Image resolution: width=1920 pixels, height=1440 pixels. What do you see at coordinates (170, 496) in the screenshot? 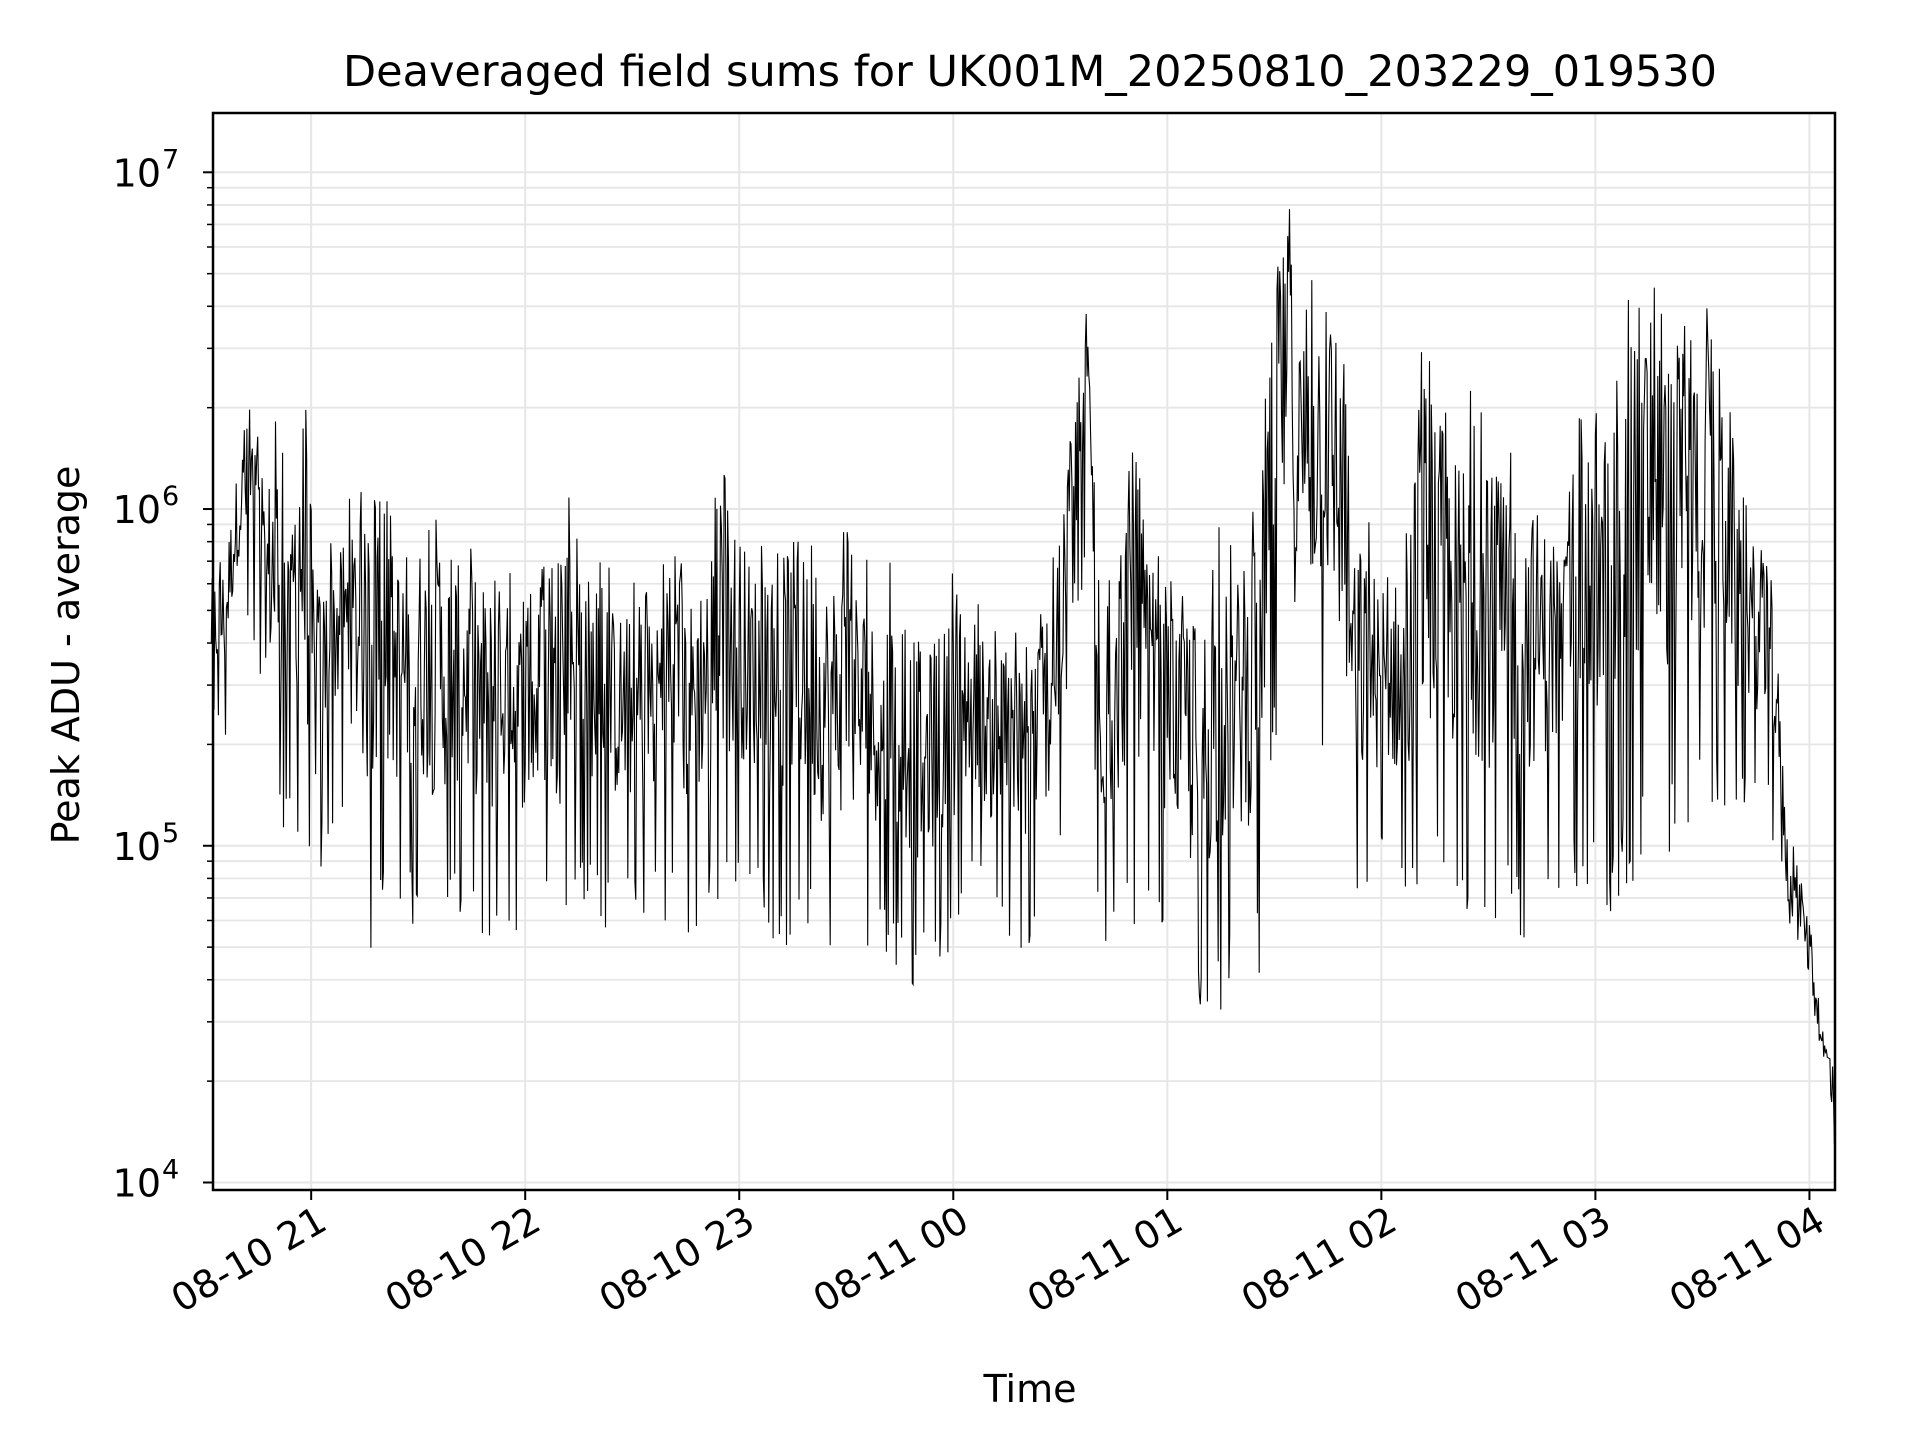
I see `y-tick-exponent: 6` at bounding box center [170, 496].